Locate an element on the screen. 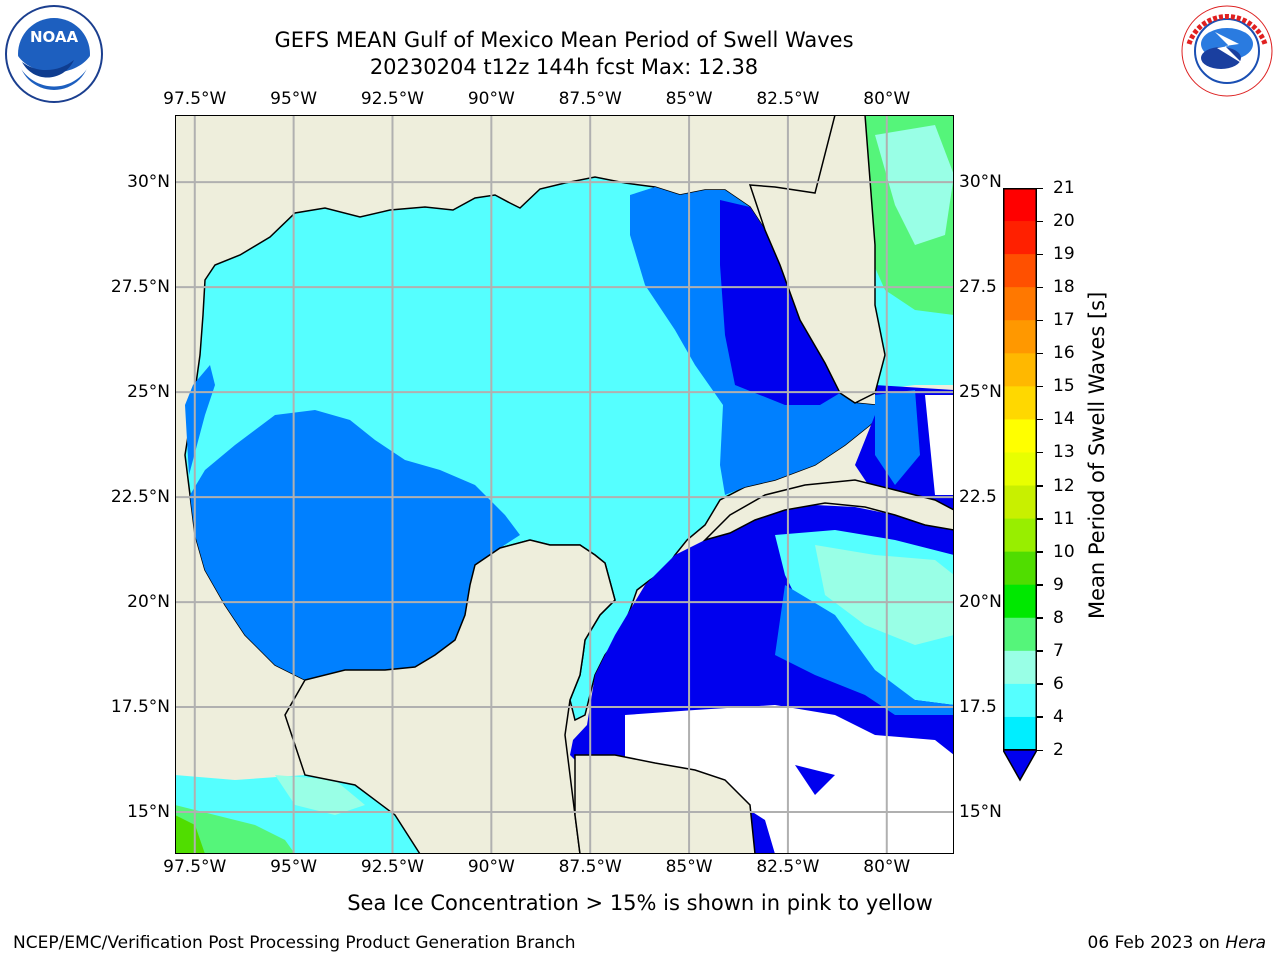  lon-tick-label-top: 85°W is located at coordinates (689, 99).